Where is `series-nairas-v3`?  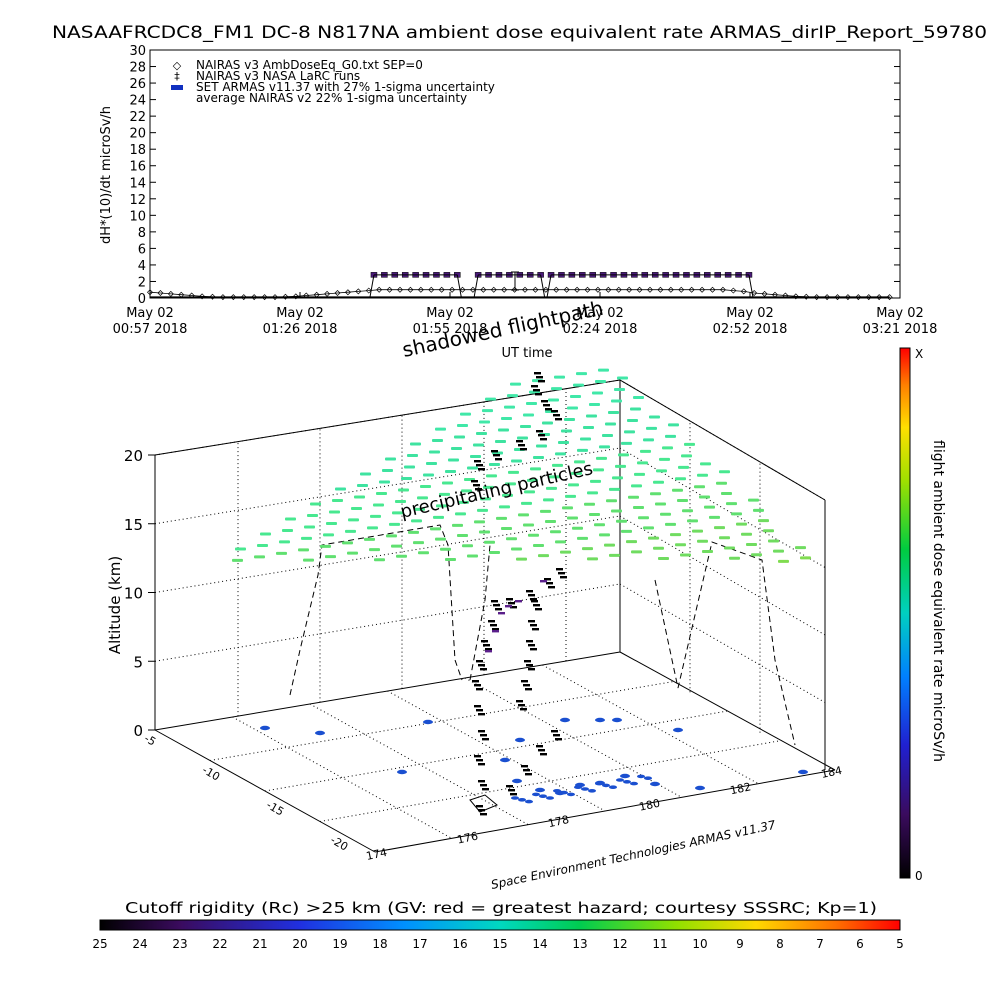
series-nairas-v3 is located at coordinates (520, 293).